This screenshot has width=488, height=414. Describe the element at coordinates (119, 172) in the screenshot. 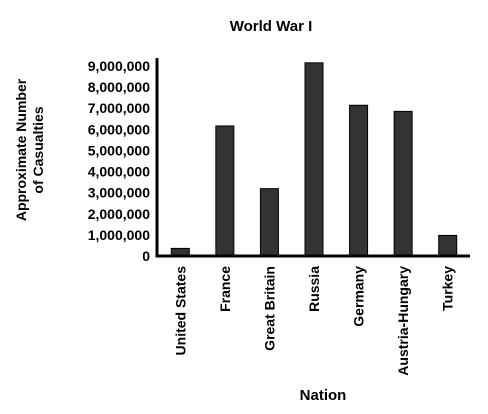

I see `y-tick-label: 4,000,000` at that location.